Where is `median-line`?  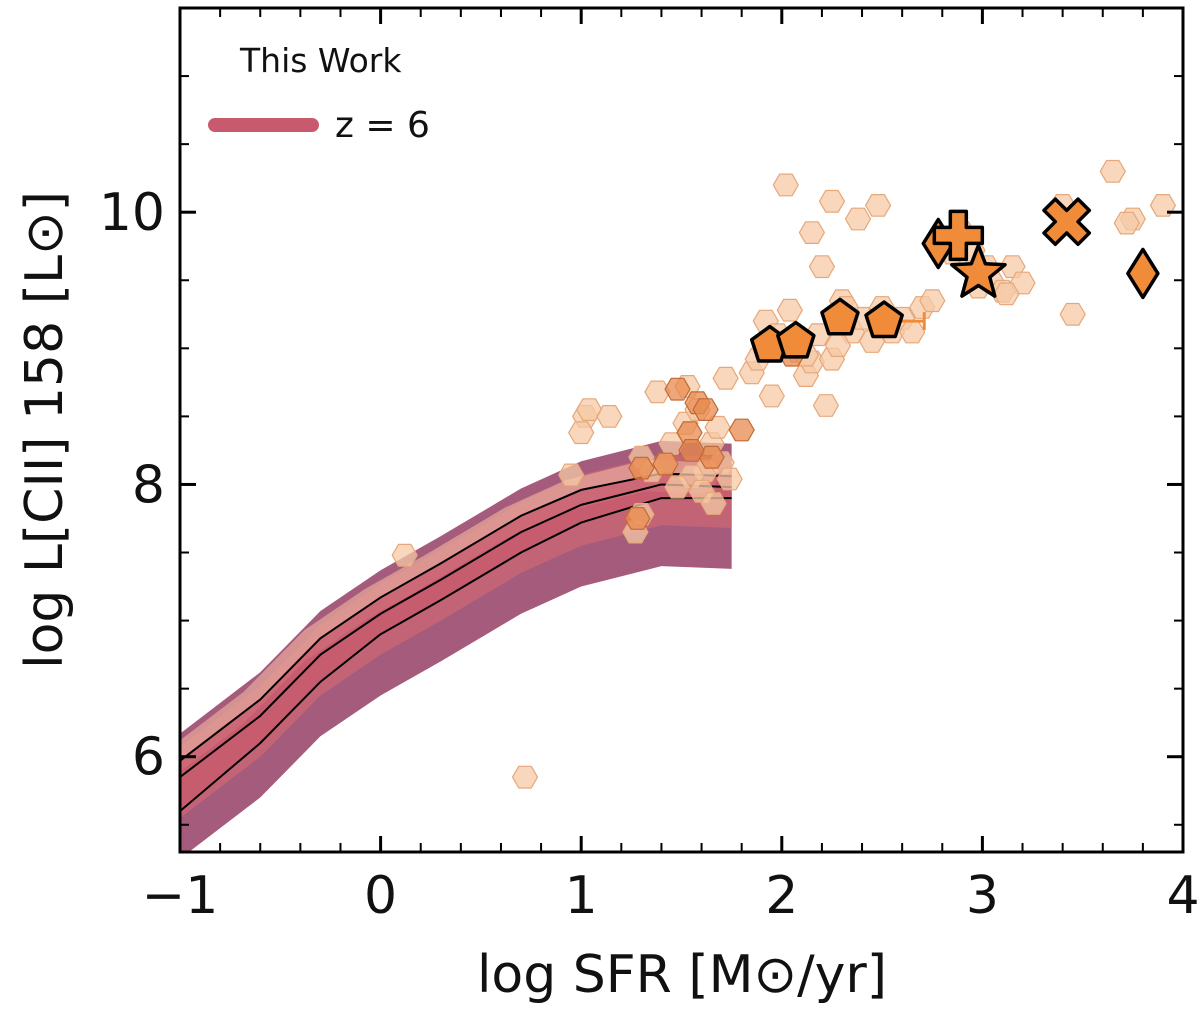
median-line is located at coordinates (456, 630).